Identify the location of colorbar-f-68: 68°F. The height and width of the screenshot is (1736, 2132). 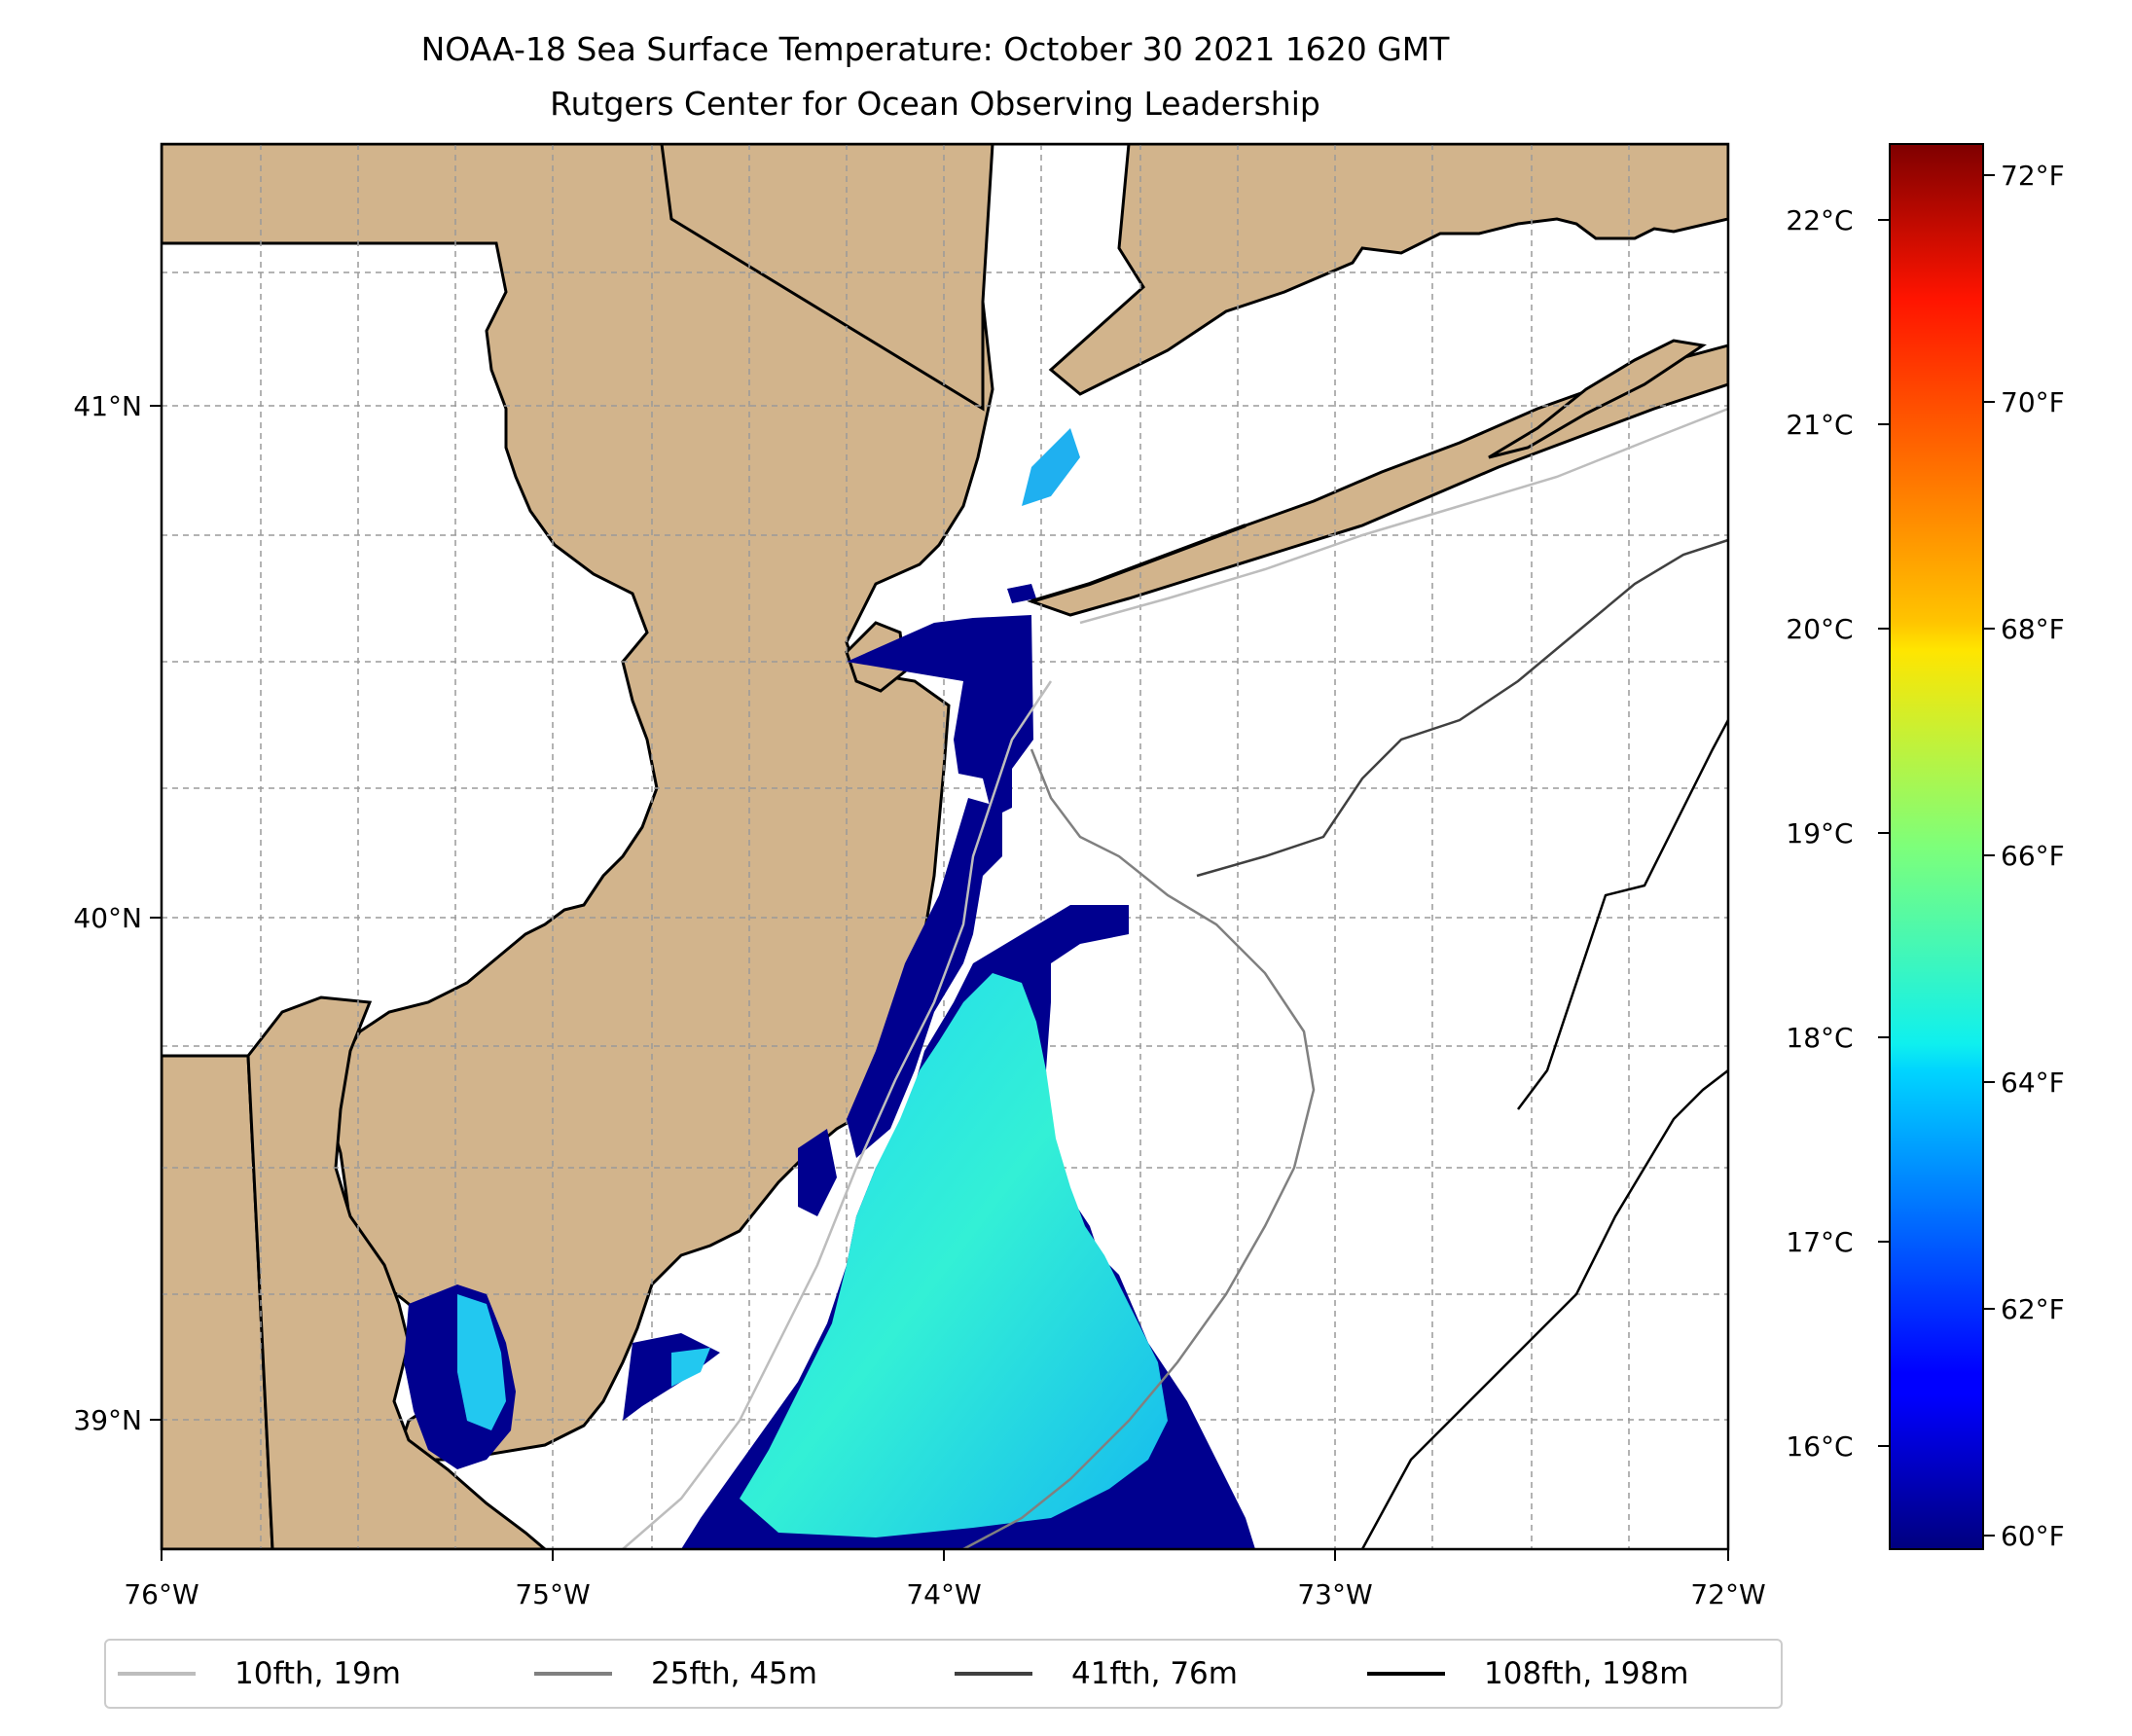
(2033, 629).